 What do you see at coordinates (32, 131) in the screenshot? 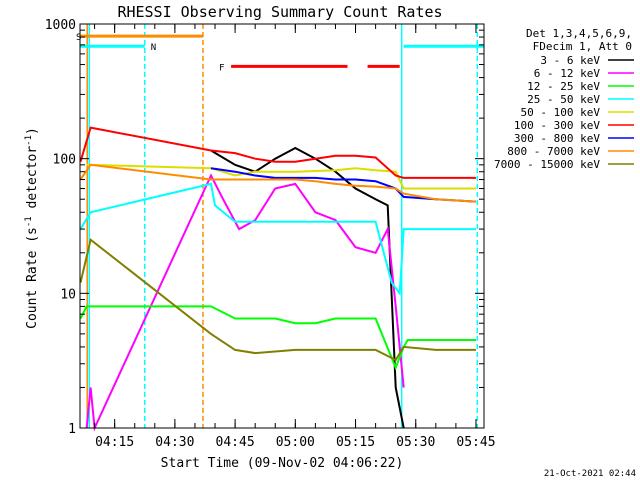
I see `y-axis-label-end: )` at bounding box center [32, 131].